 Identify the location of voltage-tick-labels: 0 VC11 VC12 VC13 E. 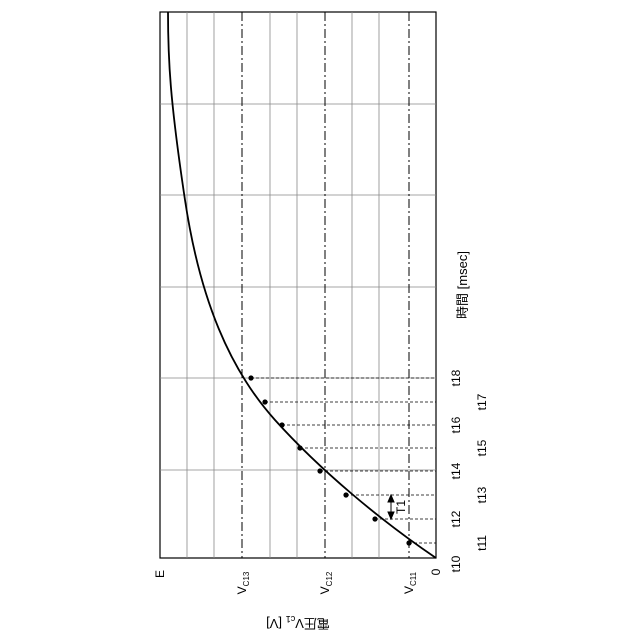
(298, 581).